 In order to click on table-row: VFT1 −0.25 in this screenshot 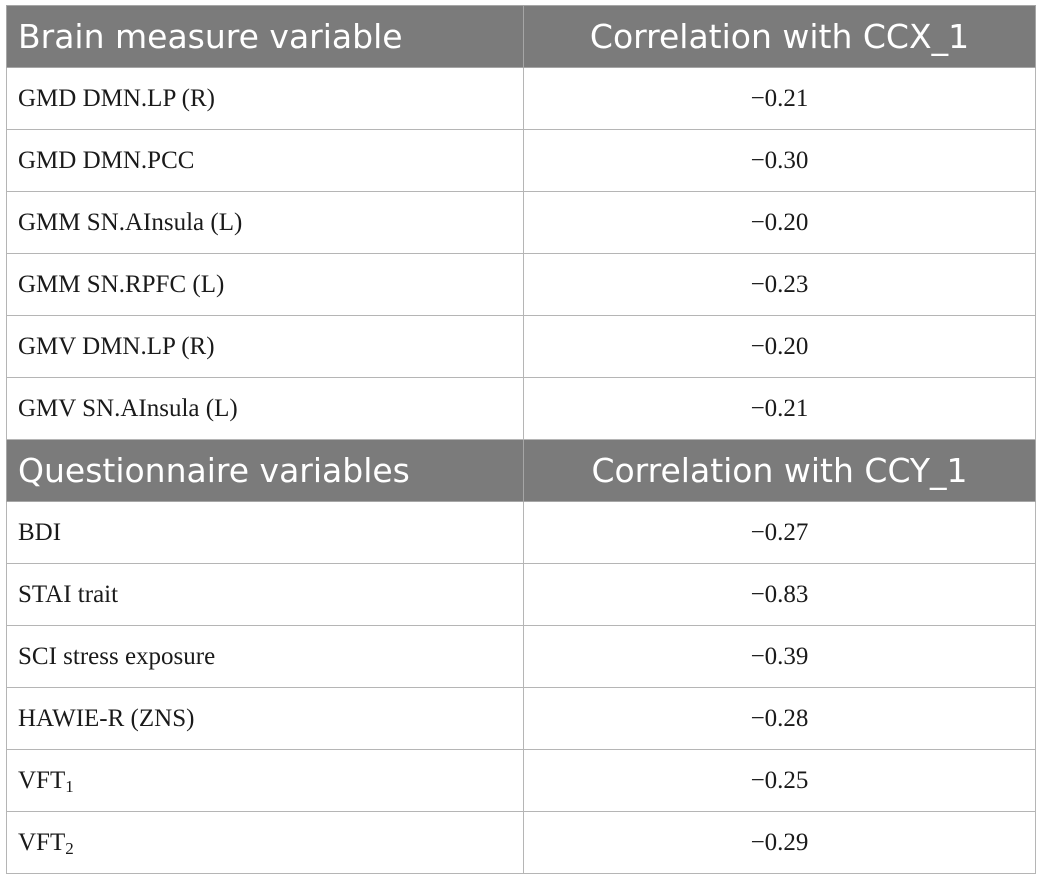, I will do `click(521, 780)`.